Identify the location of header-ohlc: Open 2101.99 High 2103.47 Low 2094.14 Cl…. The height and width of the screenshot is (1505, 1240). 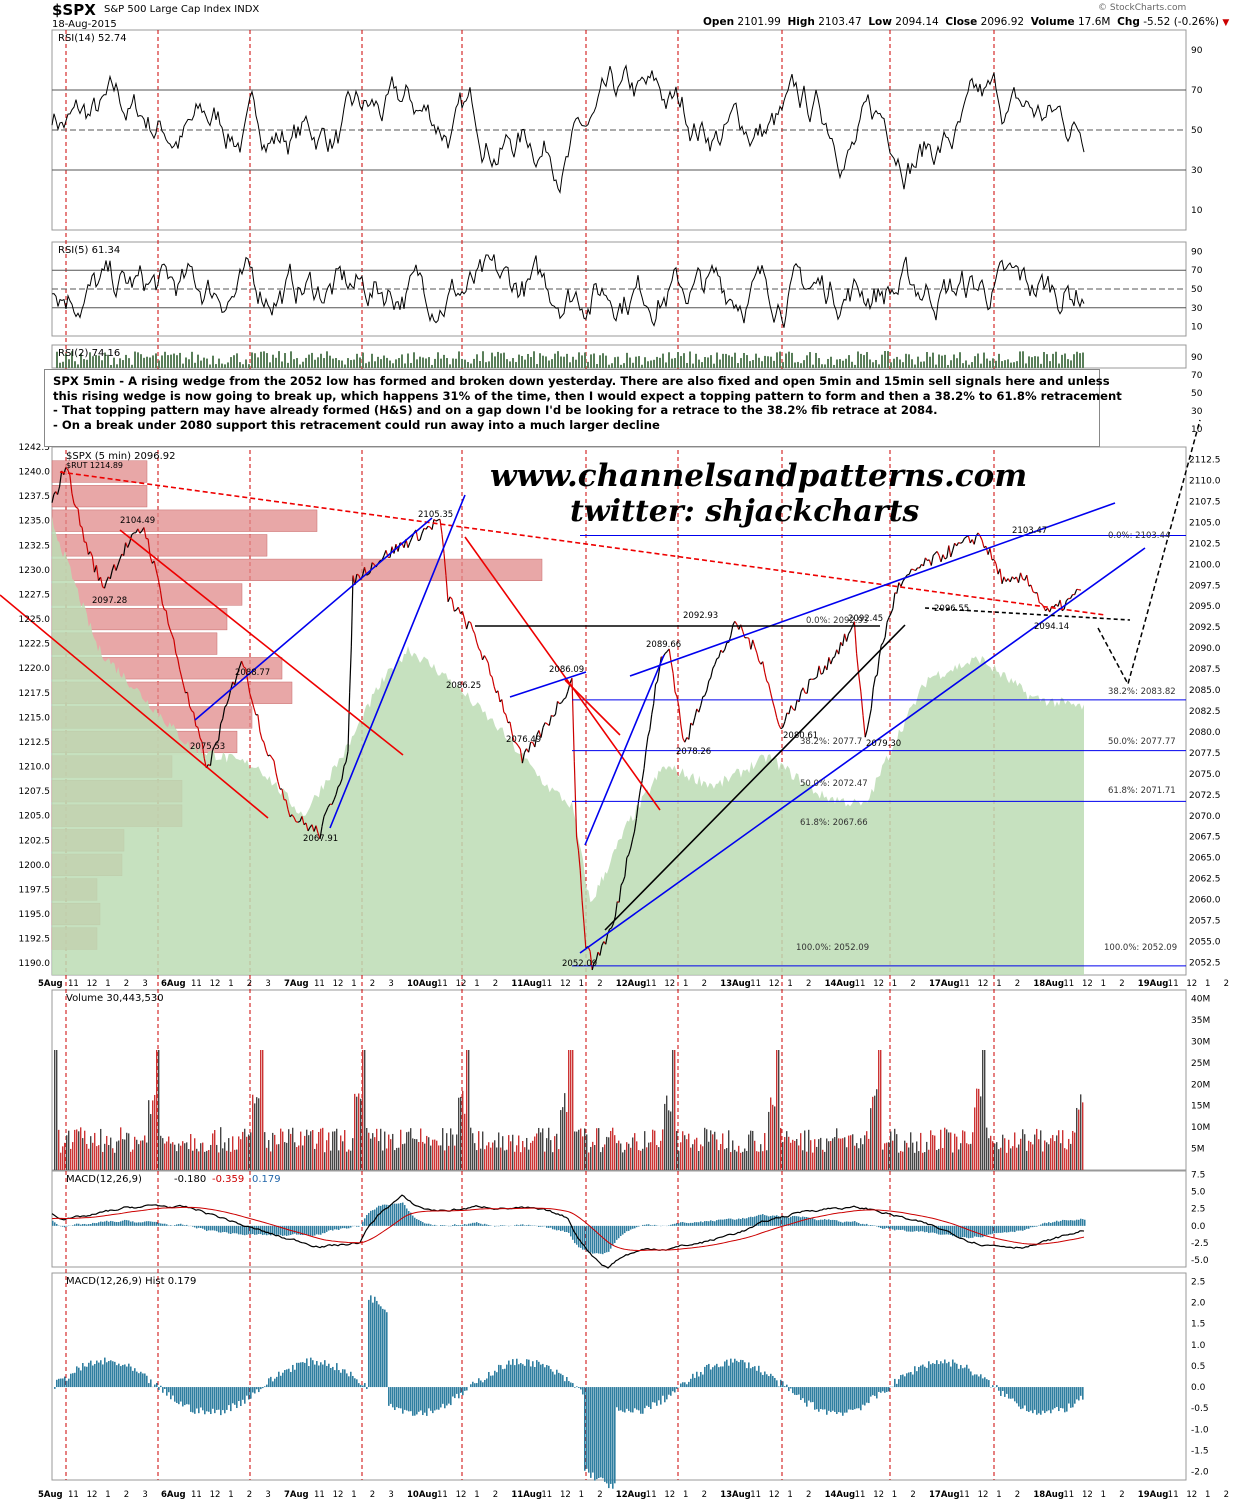
(966, 22).